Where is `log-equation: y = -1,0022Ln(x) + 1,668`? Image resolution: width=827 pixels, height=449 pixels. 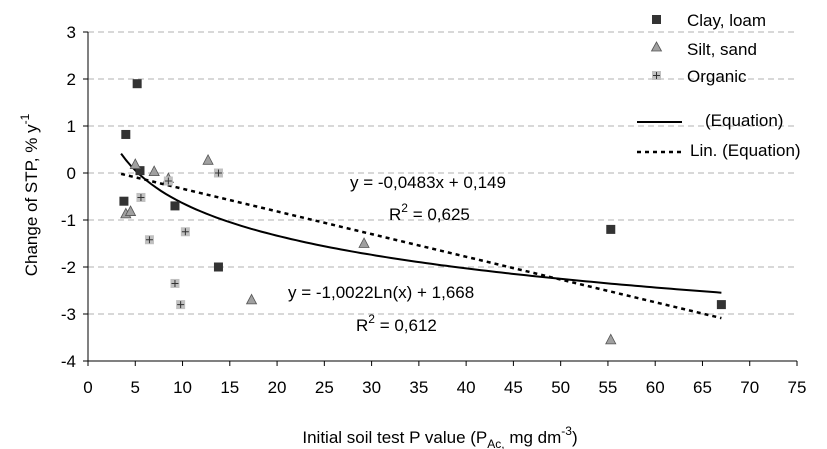 log-equation: y = -1,0022Ln(x) + 1,668 is located at coordinates (381, 292).